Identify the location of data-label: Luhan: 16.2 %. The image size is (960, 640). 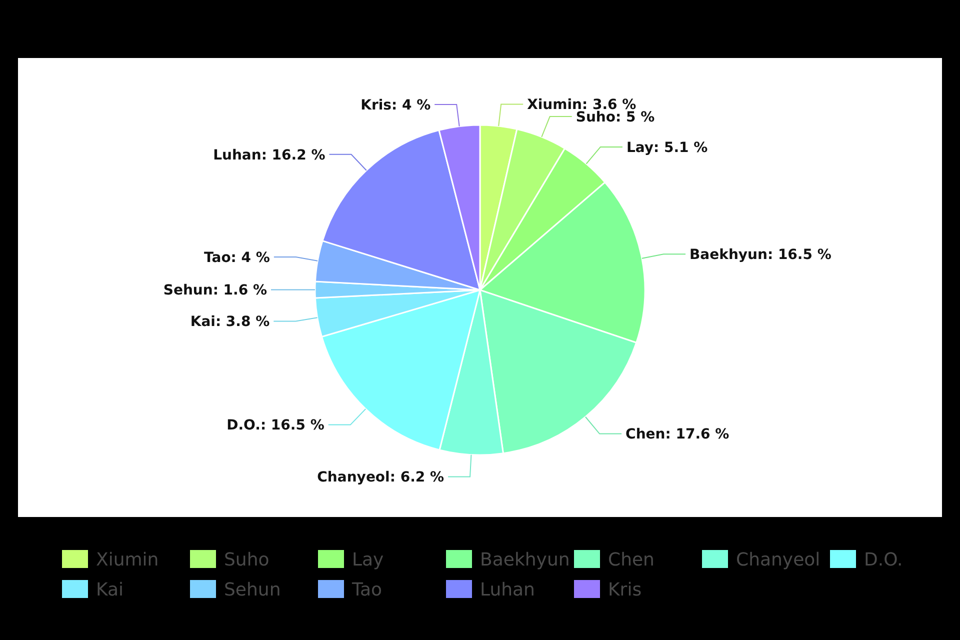
(269, 155).